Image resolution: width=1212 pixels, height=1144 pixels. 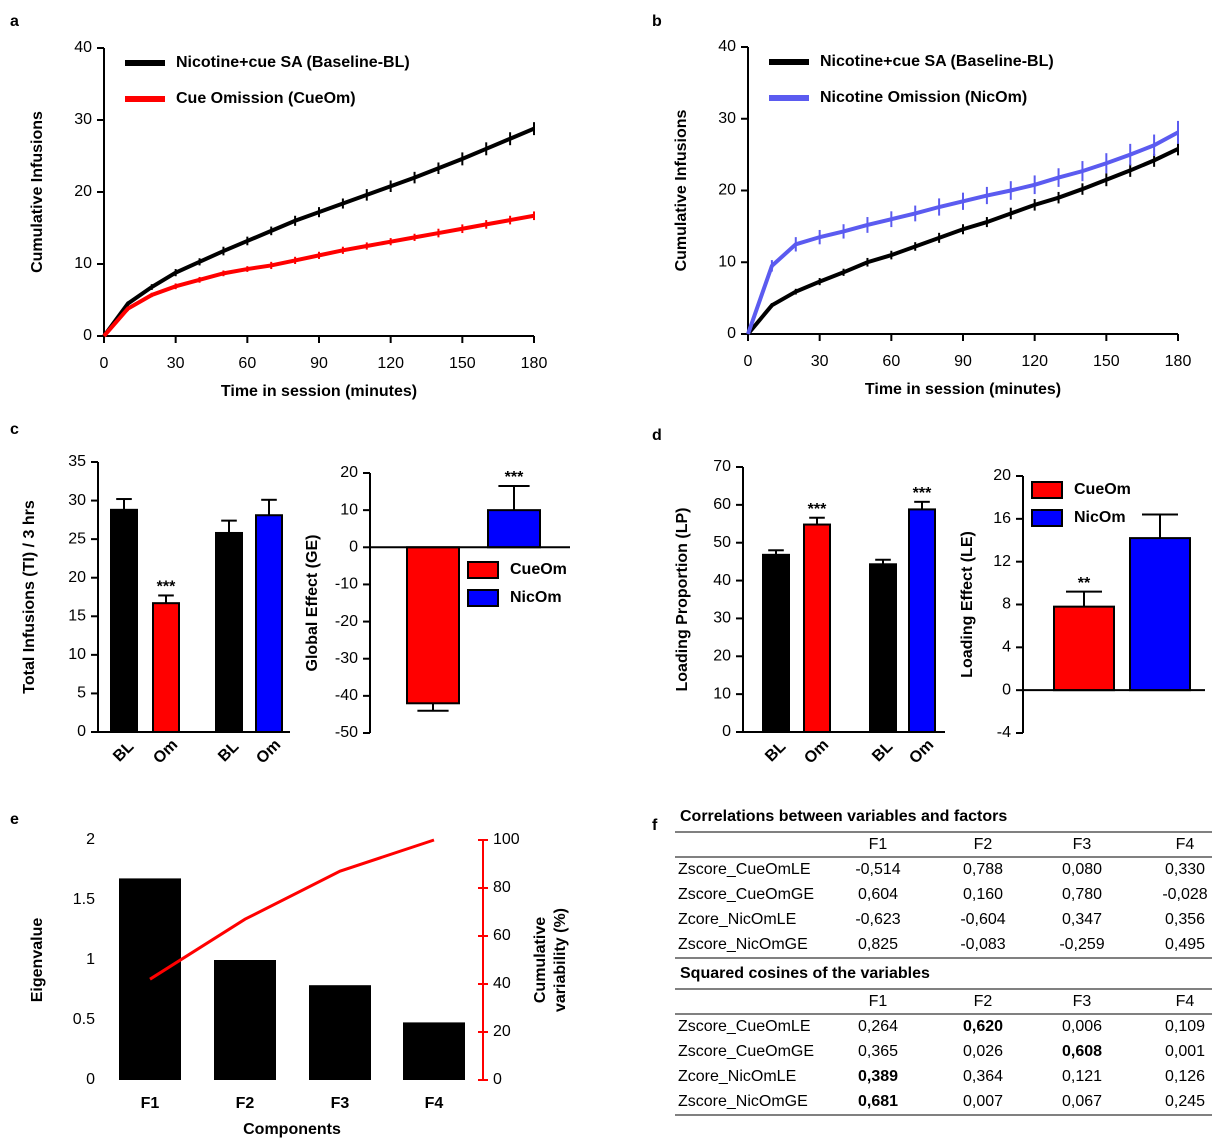 What do you see at coordinates (37, 192) in the screenshot?
I see `y-axis-label: Cumulative Infusions` at bounding box center [37, 192].